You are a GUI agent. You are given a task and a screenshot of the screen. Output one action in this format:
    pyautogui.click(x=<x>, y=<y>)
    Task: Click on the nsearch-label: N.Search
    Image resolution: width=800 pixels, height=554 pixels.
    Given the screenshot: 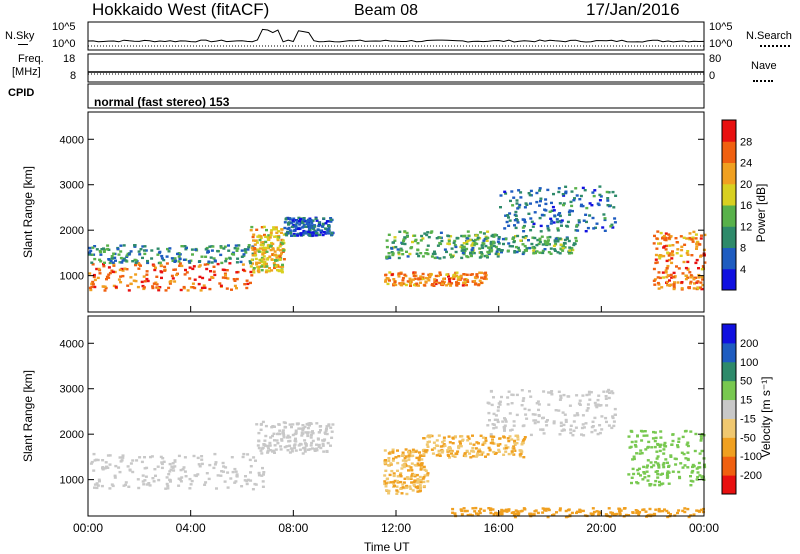 What is the action you would take?
    pyautogui.click(x=769, y=36)
    